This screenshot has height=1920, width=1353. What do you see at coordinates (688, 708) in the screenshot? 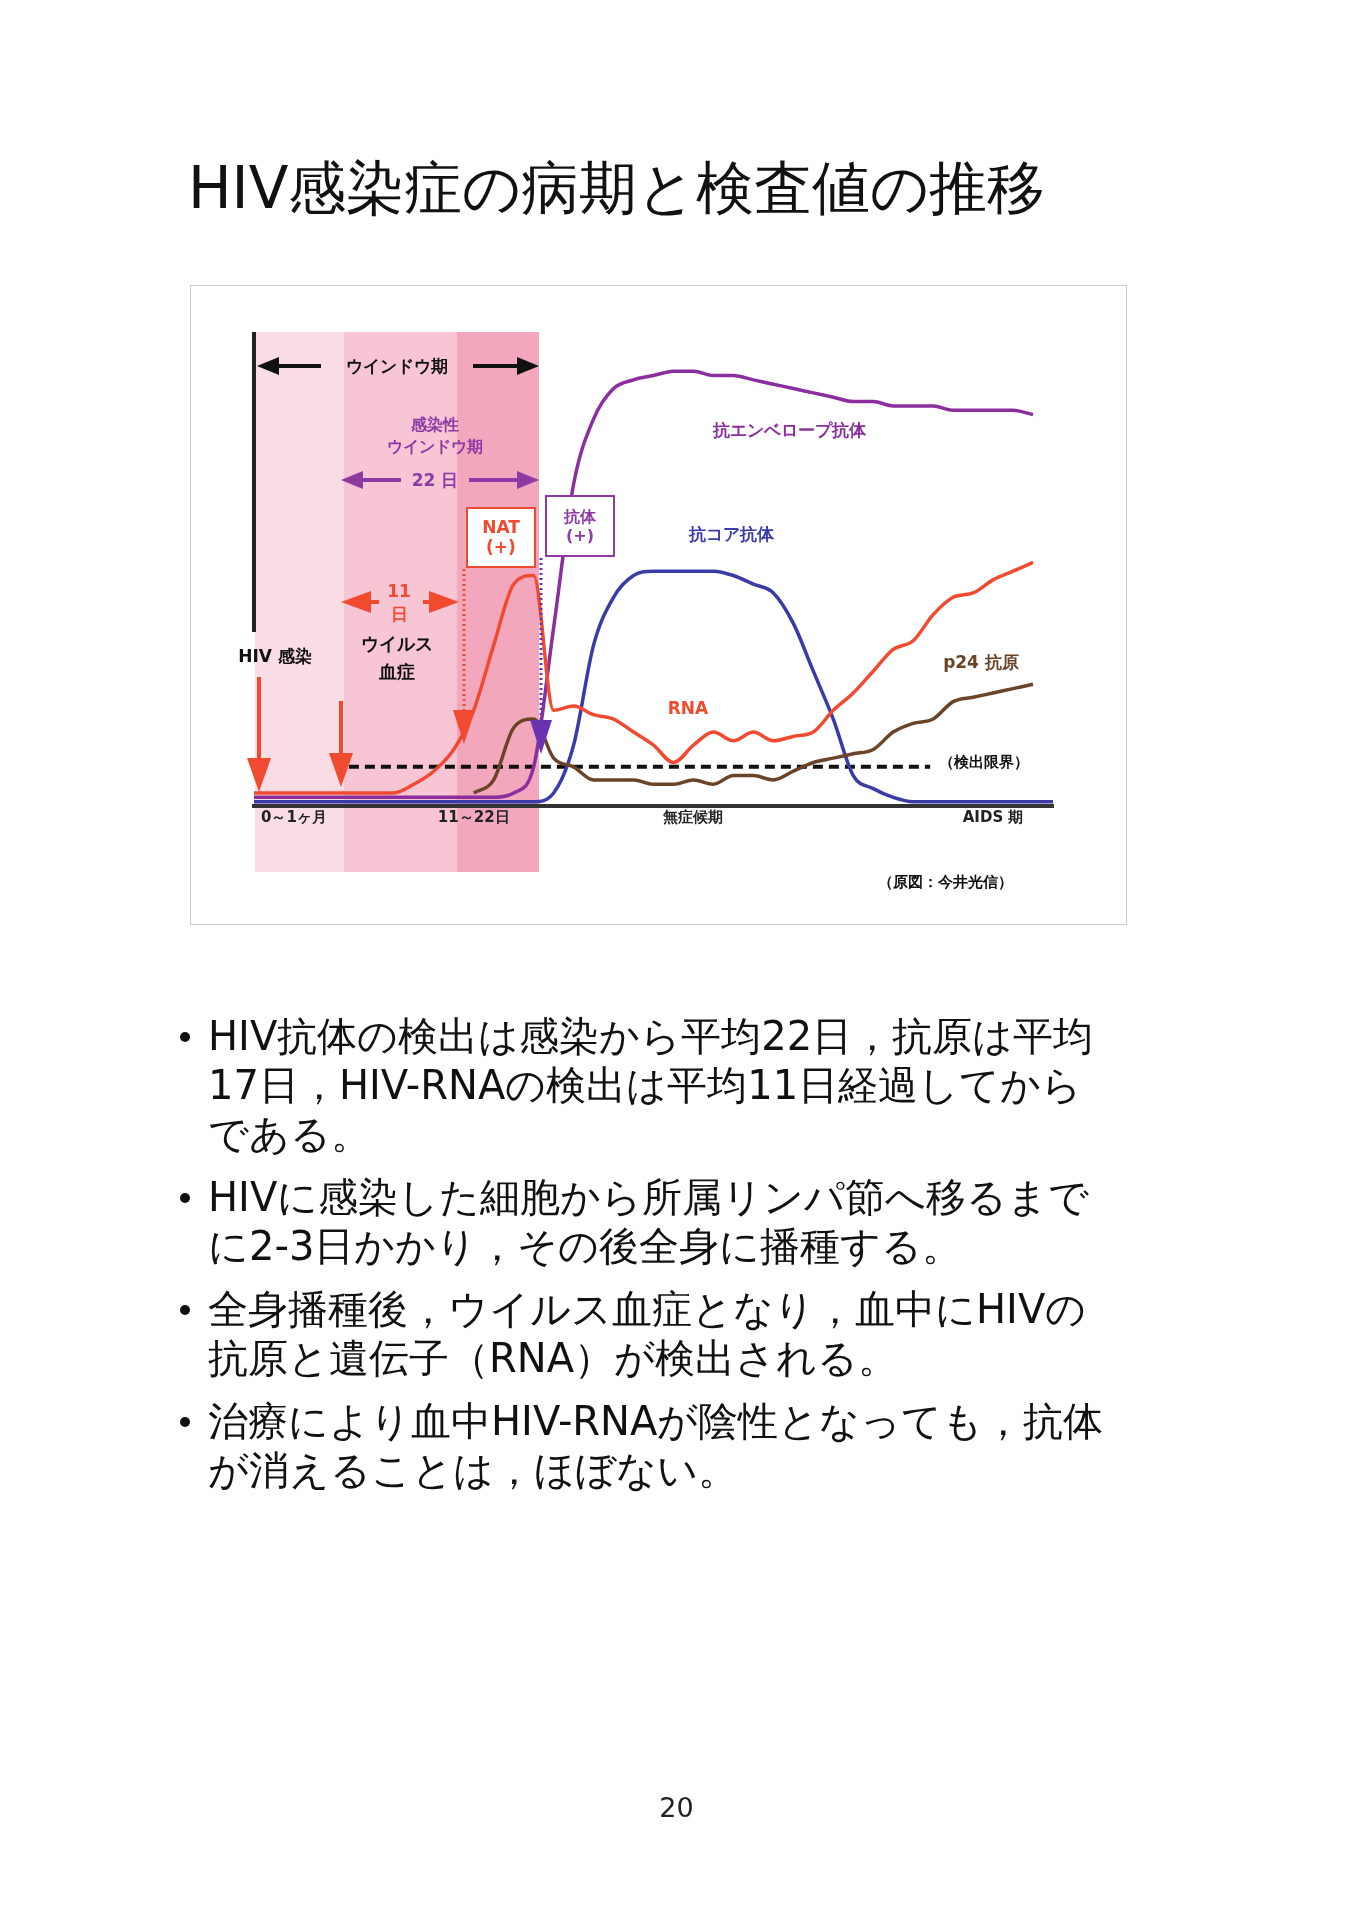
I see `series-label: RNA` at bounding box center [688, 708].